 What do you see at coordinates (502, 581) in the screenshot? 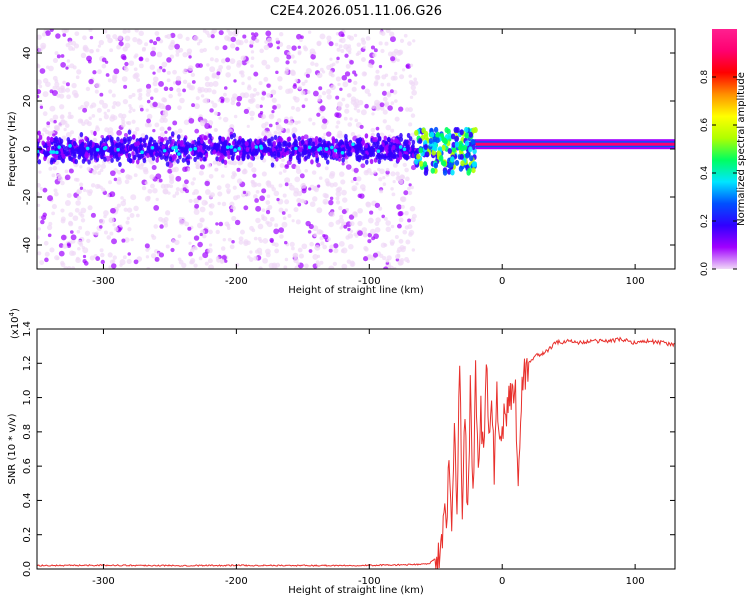
I see `x-tick-label: 0` at bounding box center [502, 581].